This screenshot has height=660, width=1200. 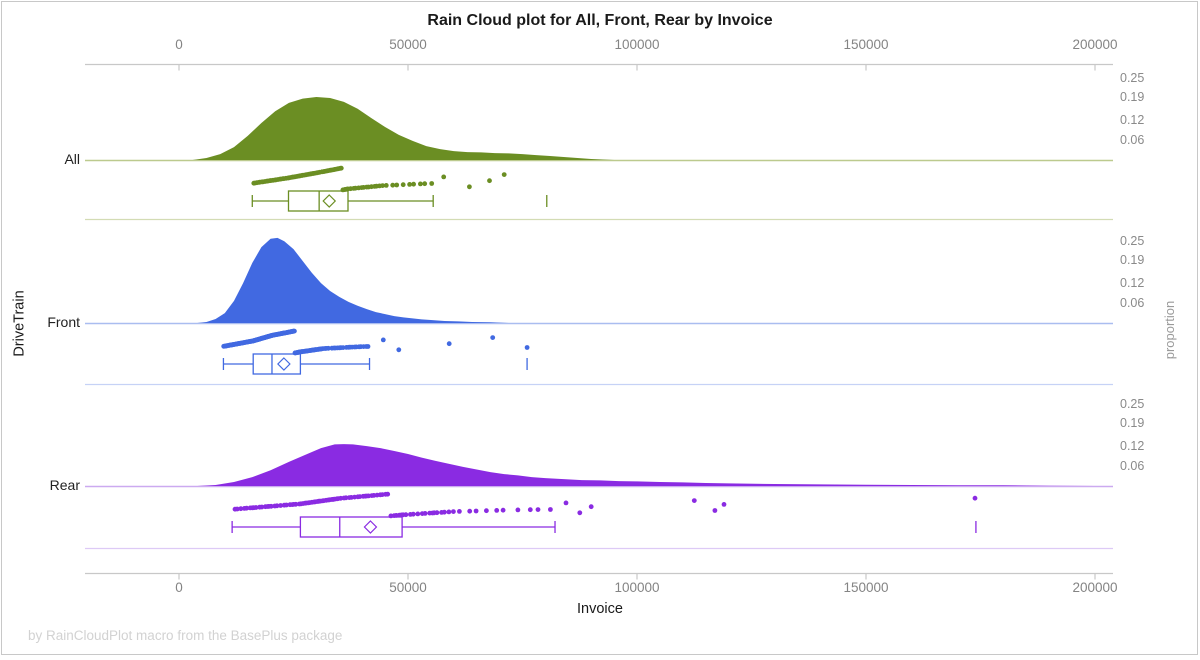 What do you see at coordinates (637, 44) in the screenshot?
I see `x-tick-label-top: 100000` at bounding box center [637, 44].